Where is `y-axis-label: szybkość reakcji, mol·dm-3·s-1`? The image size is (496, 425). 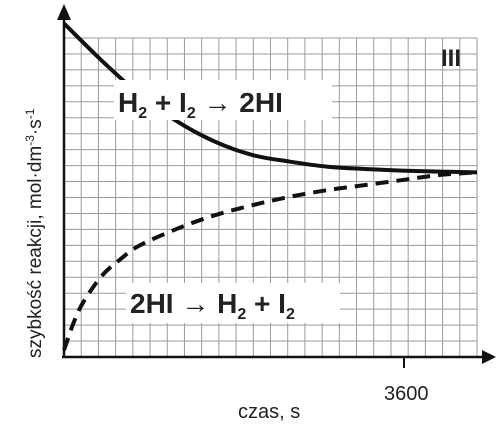
y-axis-label: szybkość reakcji, mol·dm-3·s-1 is located at coordinates (34, 233).